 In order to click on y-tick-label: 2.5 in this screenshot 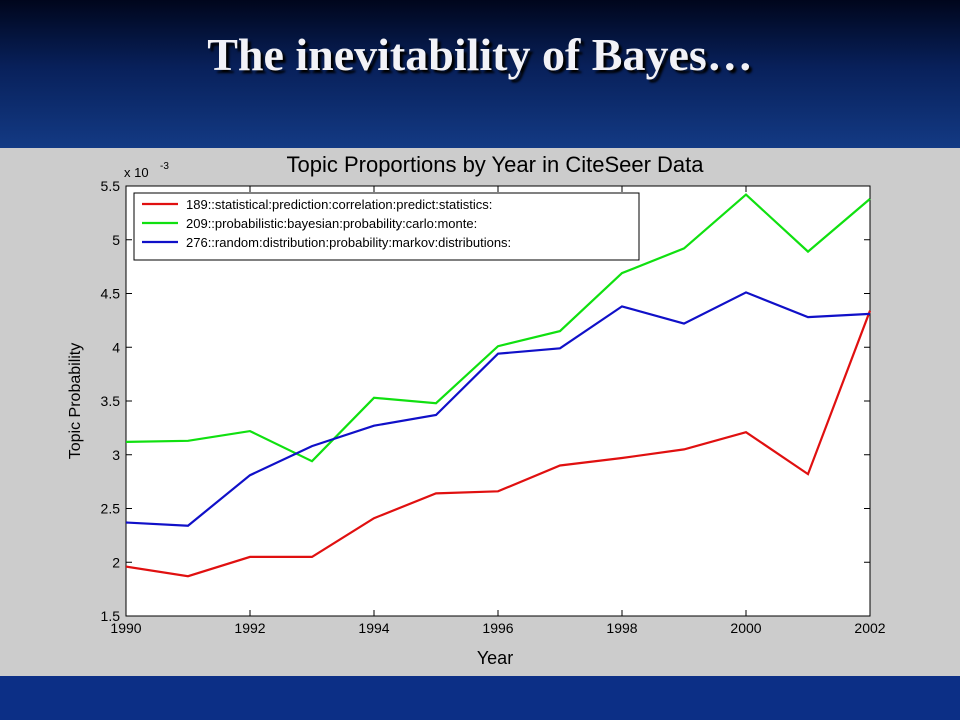, I will do `click(111, 509)`.